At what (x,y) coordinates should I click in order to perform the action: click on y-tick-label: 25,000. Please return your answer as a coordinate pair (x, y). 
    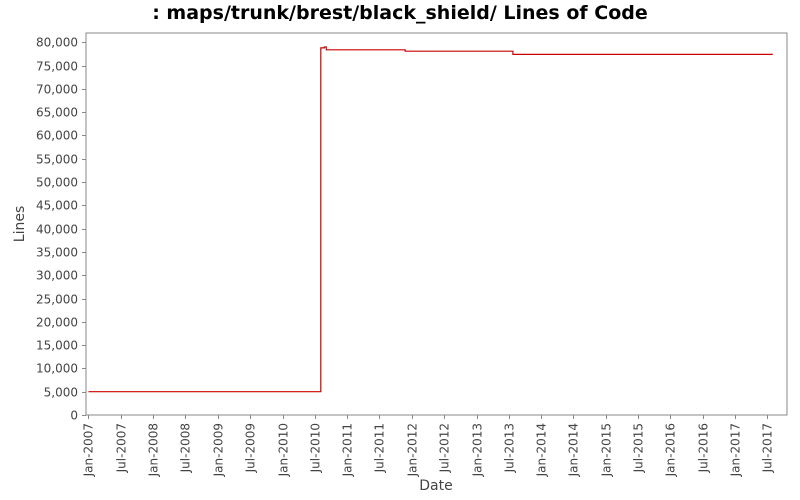
    Looking at the image, I should click on (57, 300).